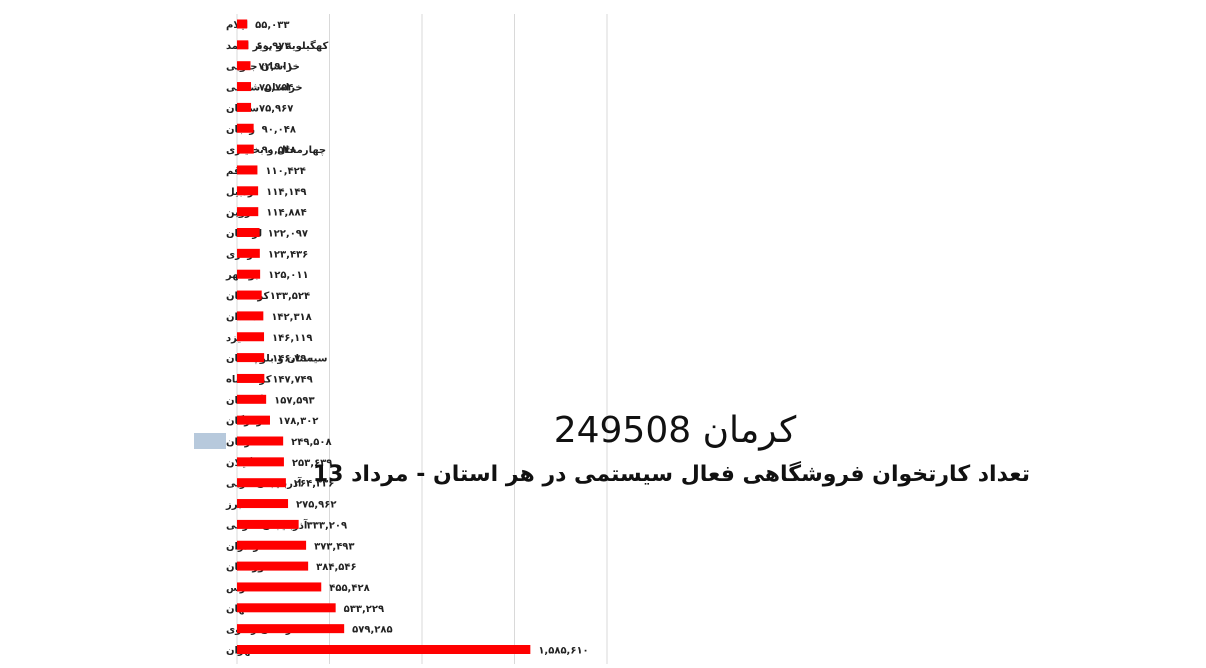 Image resolution: width=1206 pixels, height=668 pixels. What do you see at coordinates (675, 430) in the screenshot?
I see `chart-title: کرمان 249508` at bounding box center [675, 430].